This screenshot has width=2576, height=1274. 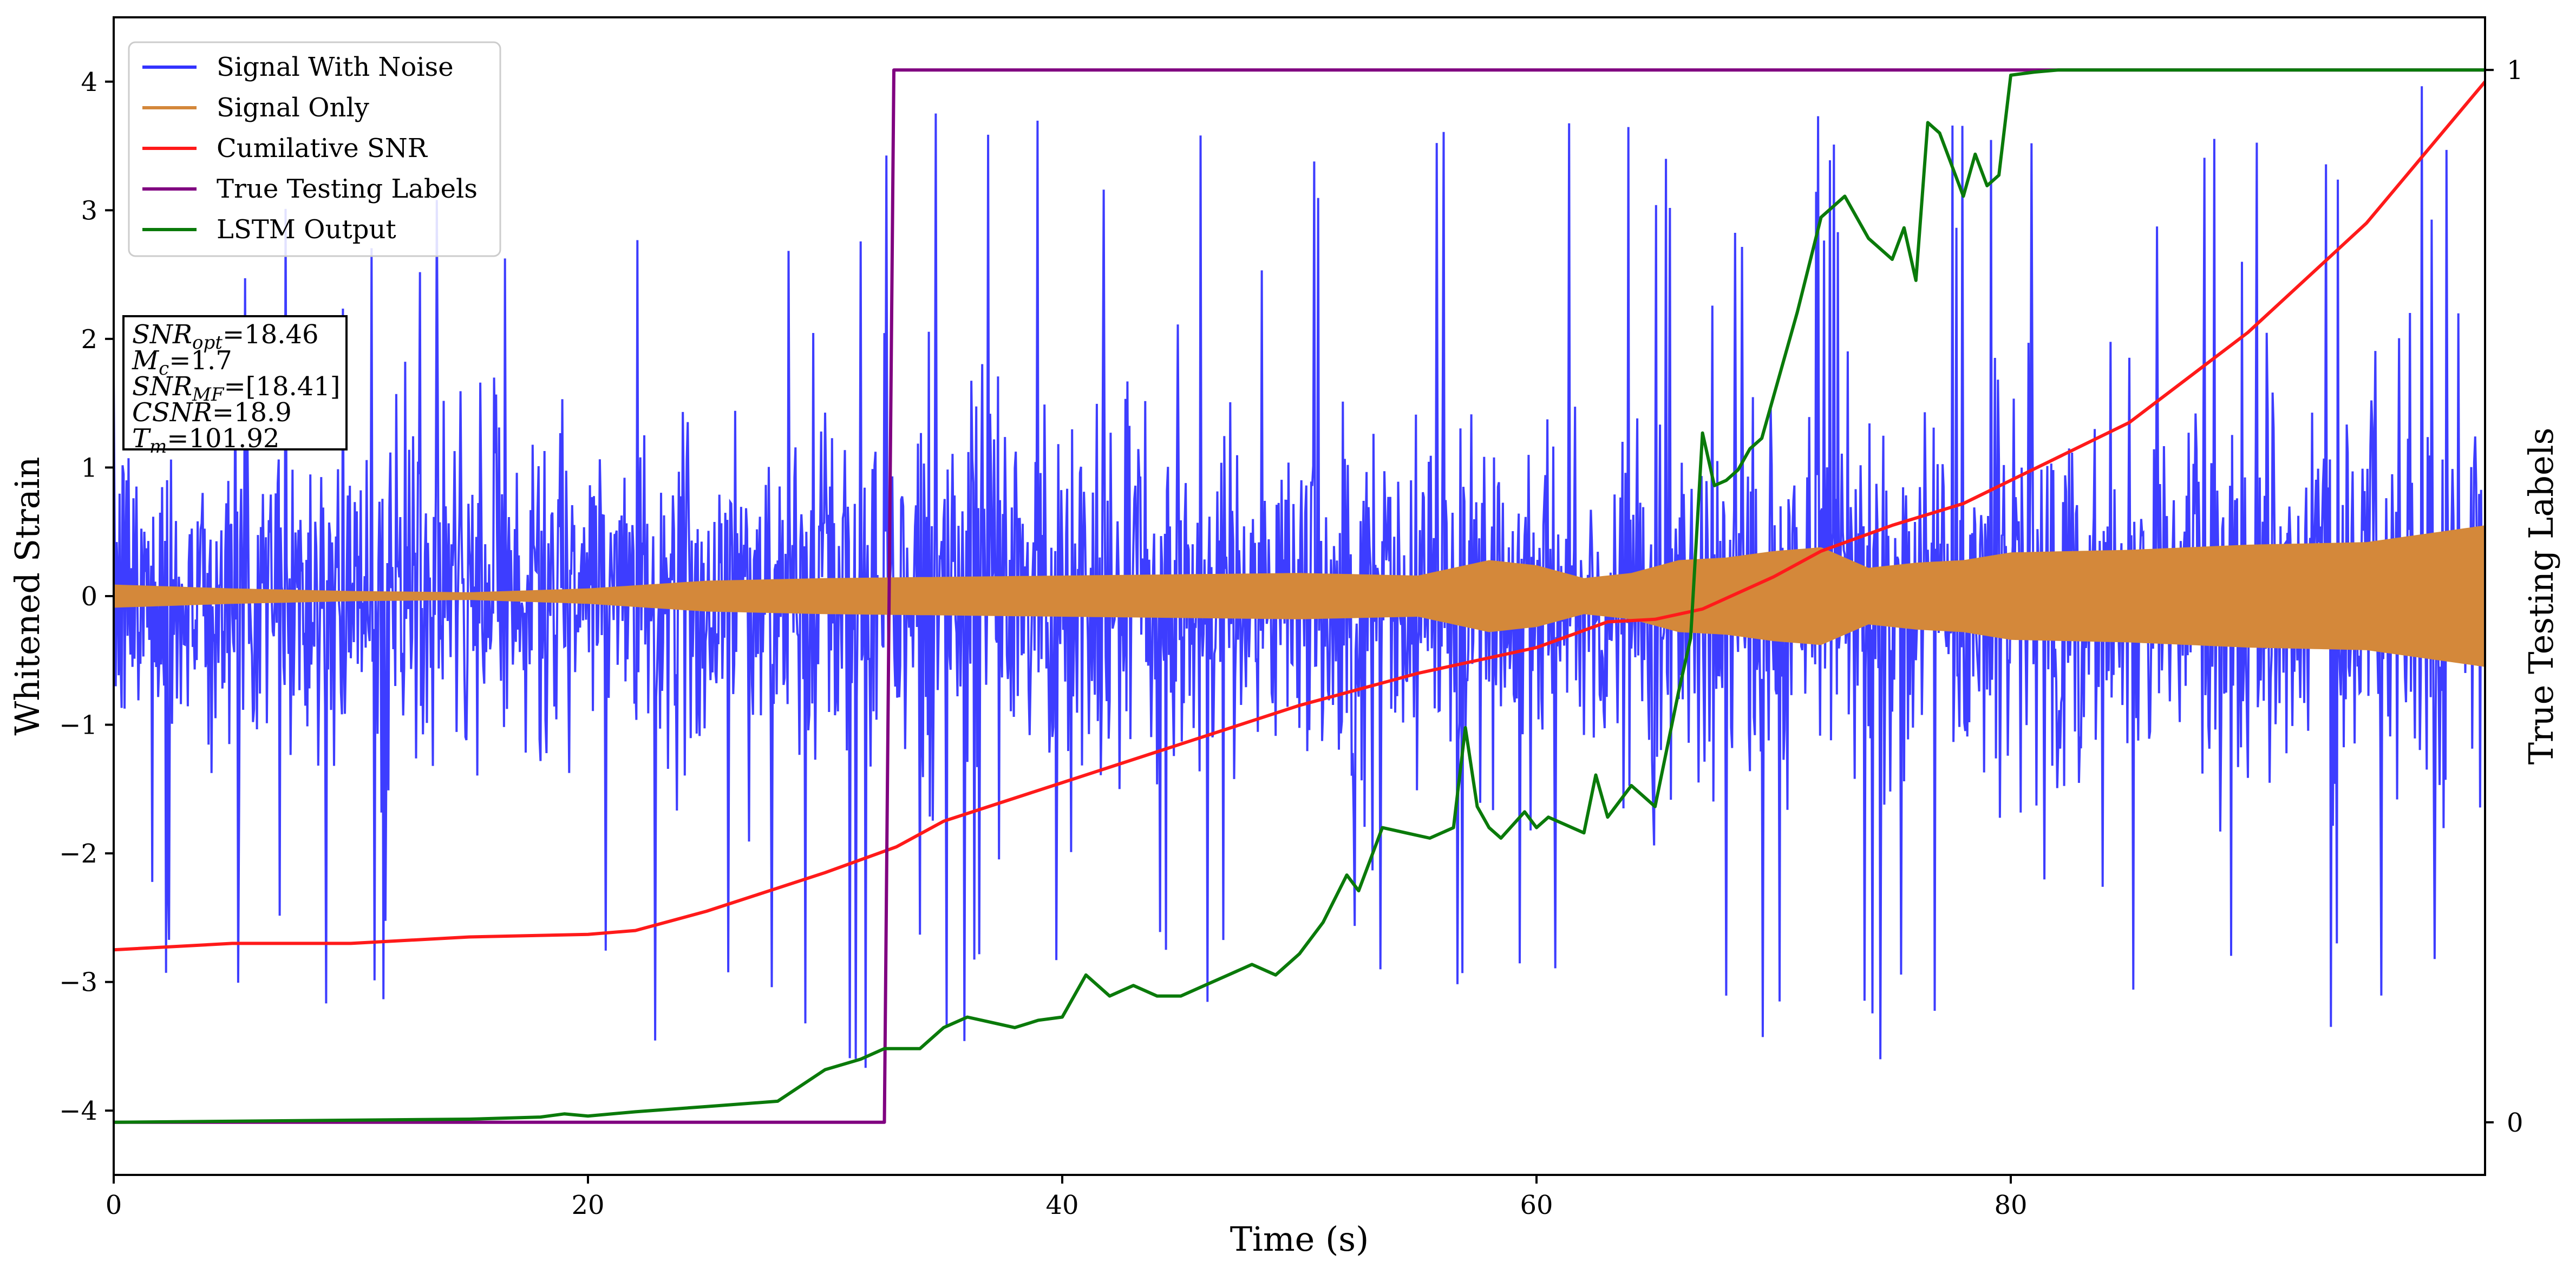 I want to click on legend-item-signal-only: Signal Only, so click(x=256, y=108).